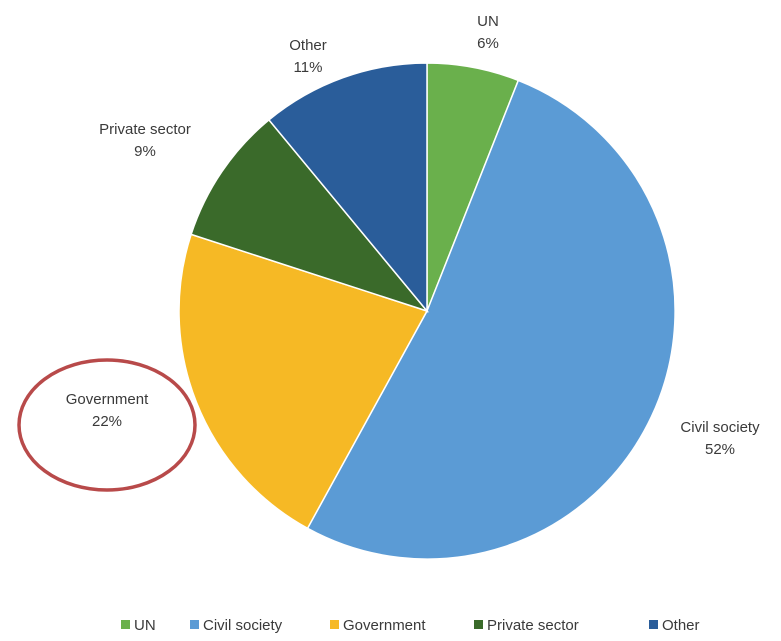  What do you see at coordinates (478, 624) in the screenshot?
I see `legend-swatch-private-sector` at bounding box center [478, 624].